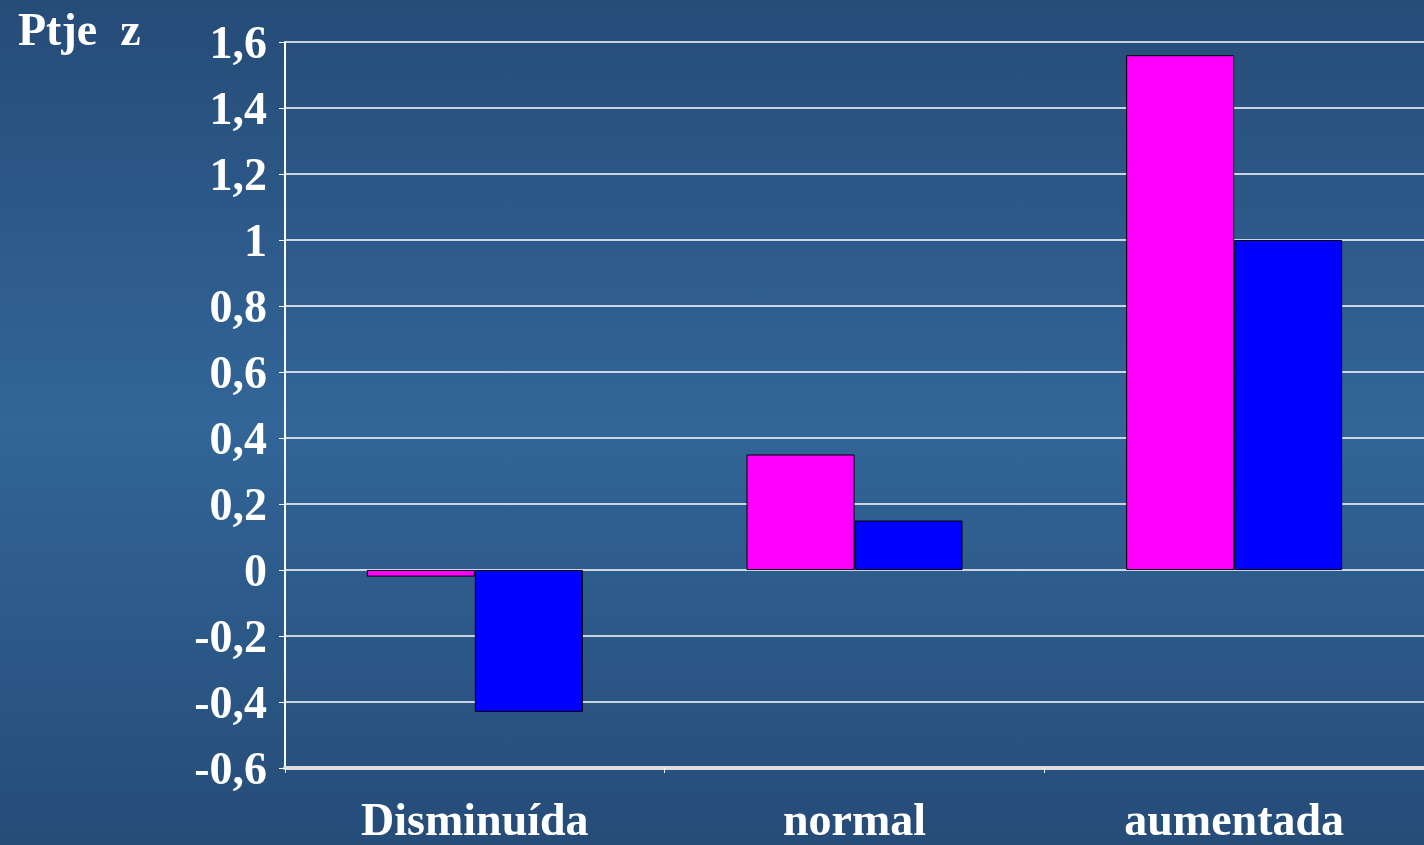 This screenshot has width=1424, height=845. What do you see at coordinates (238, 306) in the screenshot?
I see `y-tick-label: 0,8` at bounding box center [238, 306].